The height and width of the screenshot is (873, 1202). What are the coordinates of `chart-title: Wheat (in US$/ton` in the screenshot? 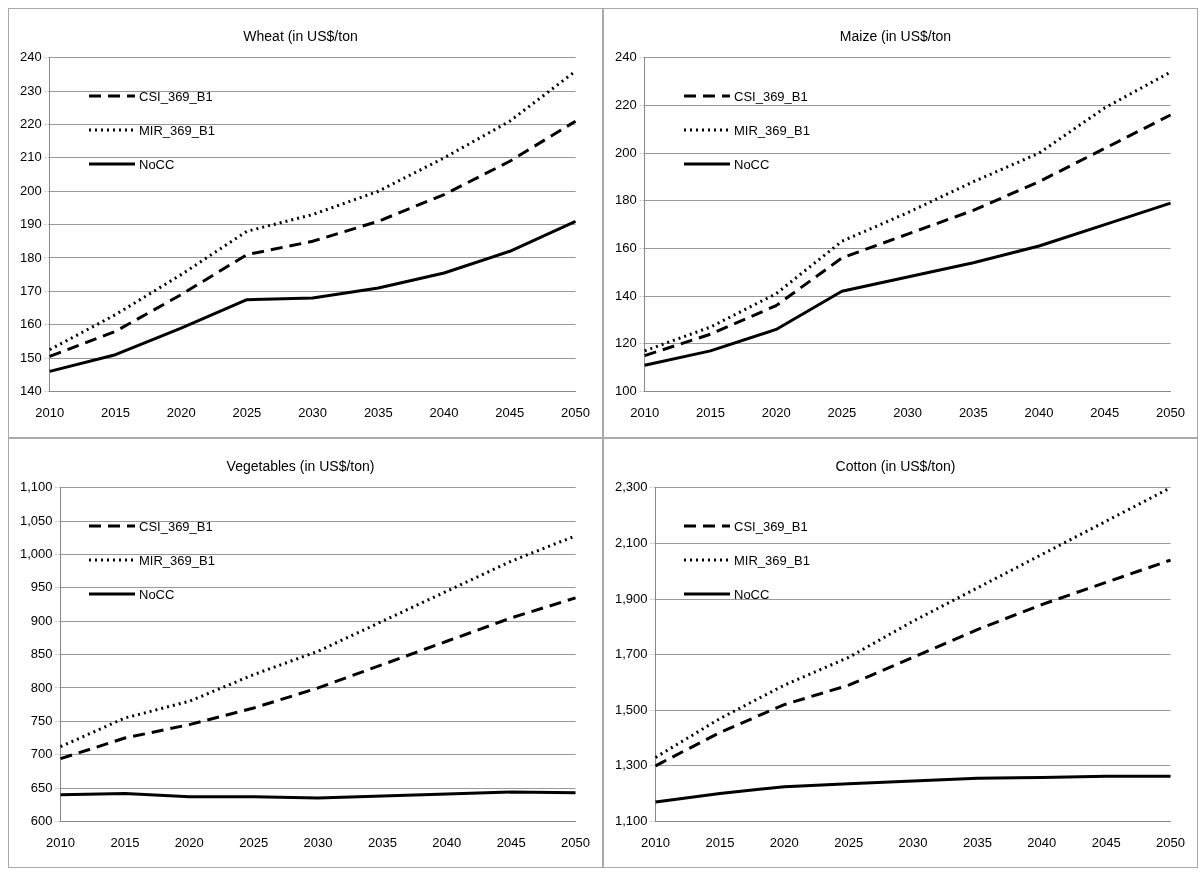 It's located at (300, 36).